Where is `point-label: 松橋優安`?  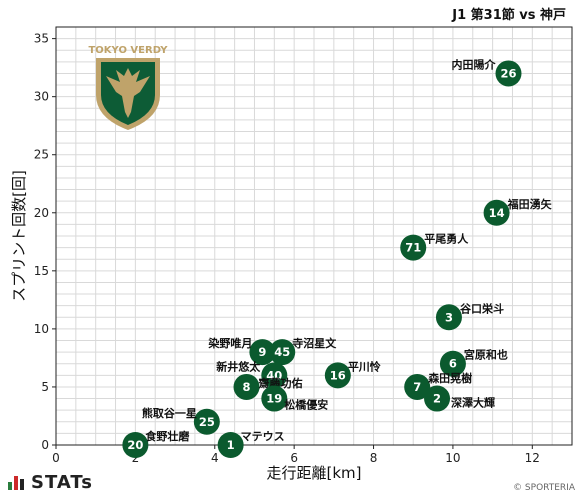
point-label: 松橋優安 is located at coordinates (306, 405).